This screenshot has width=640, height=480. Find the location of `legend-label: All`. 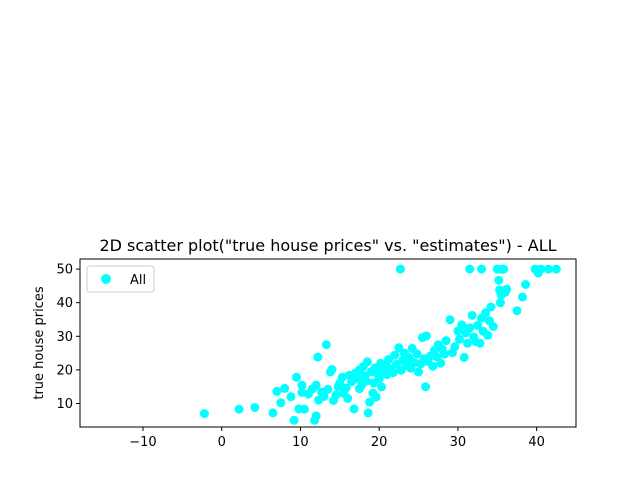

legend-label: All is located at coordinates (138, 280).